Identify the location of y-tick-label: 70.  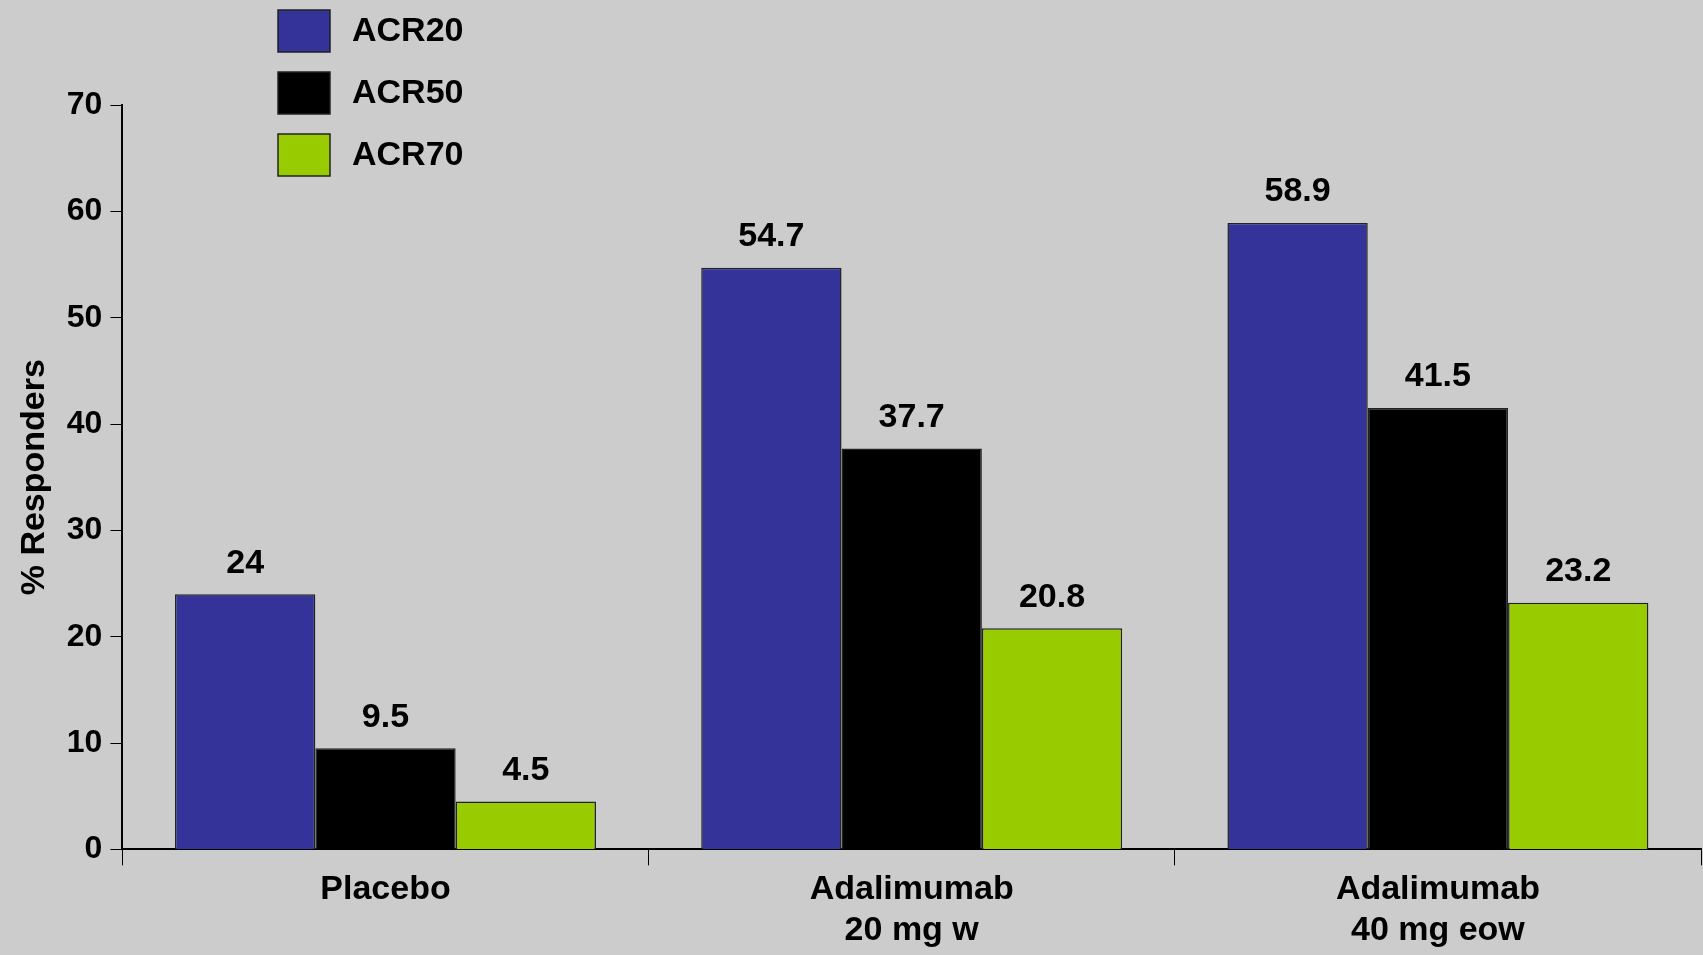
(84, 102).